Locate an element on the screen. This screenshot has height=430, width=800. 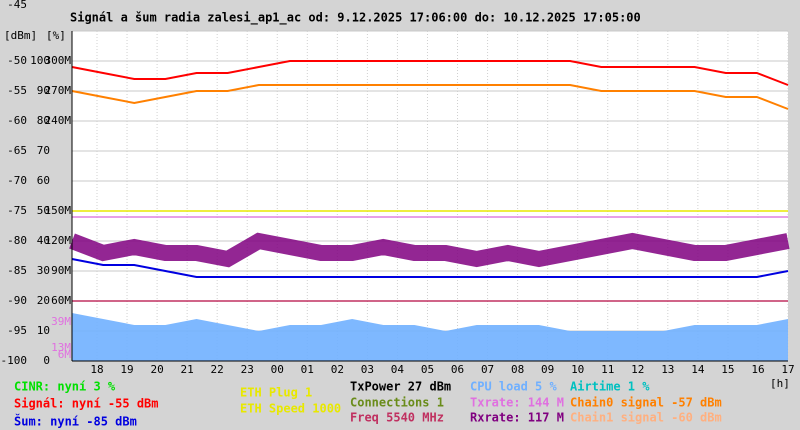
y2-tick-label: 90 is located at coordinates (43, 90).